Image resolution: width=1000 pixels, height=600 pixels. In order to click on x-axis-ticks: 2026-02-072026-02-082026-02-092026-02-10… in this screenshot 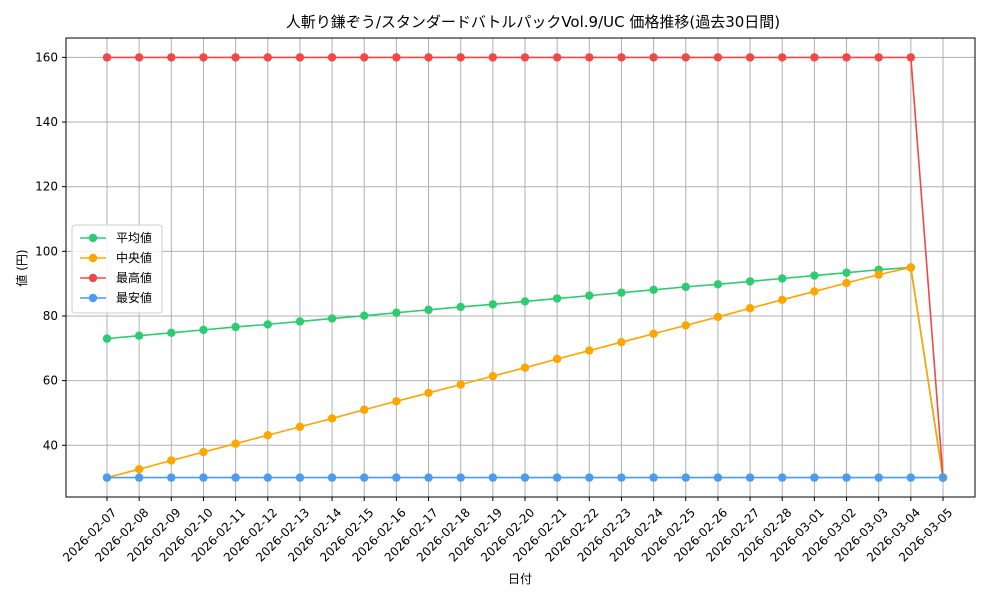, I will do `click(507, 531)`.